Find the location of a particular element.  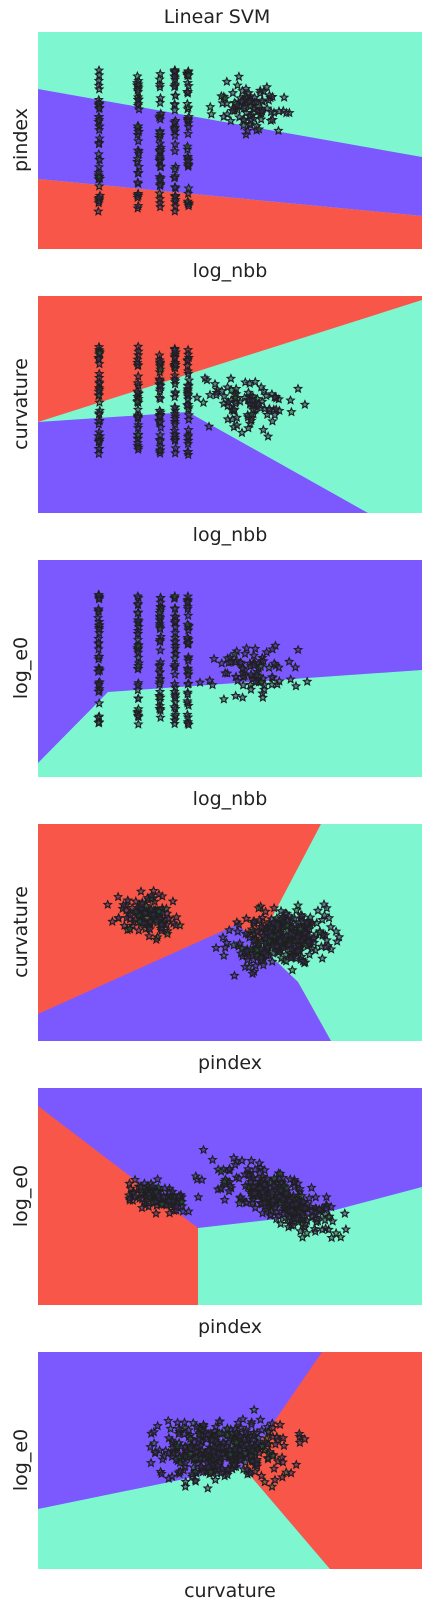

y-axis-label-1: pindex is located at coordinates (21, 140).